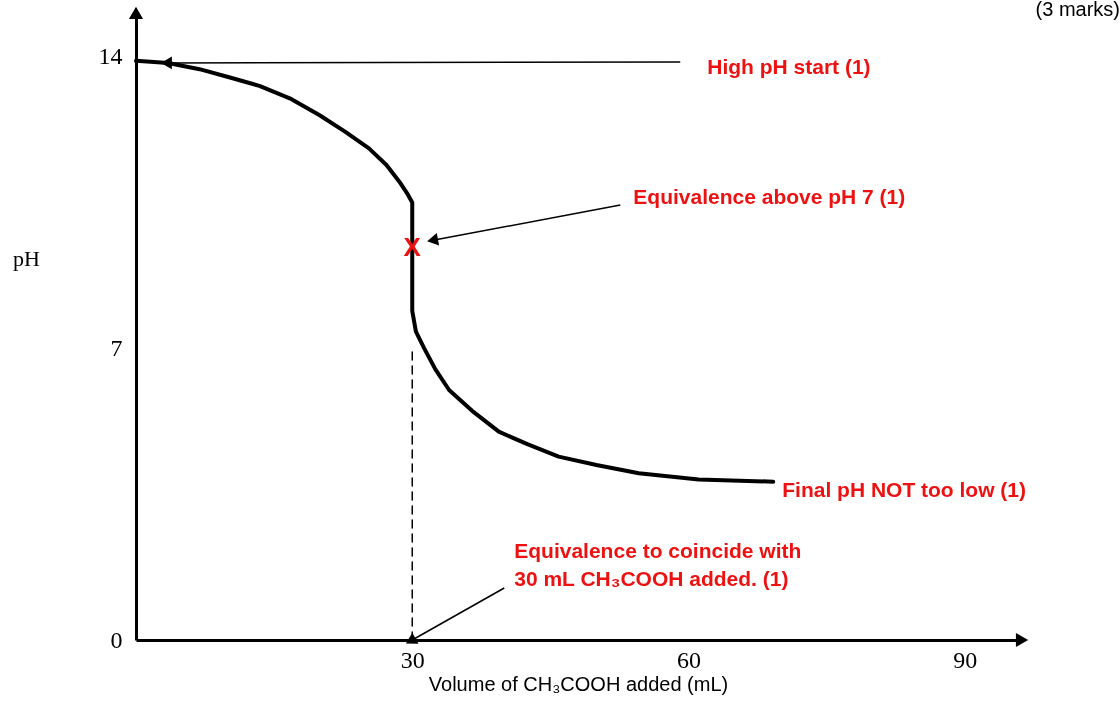 This screenshot has width=1120, height=725. What do you see at coordinates (658, 564) in the screenshot?
I see `annotation: Equivalence to coincide with 30 mL CH₃COOH added. (1)` at bounding box center [658, 564].